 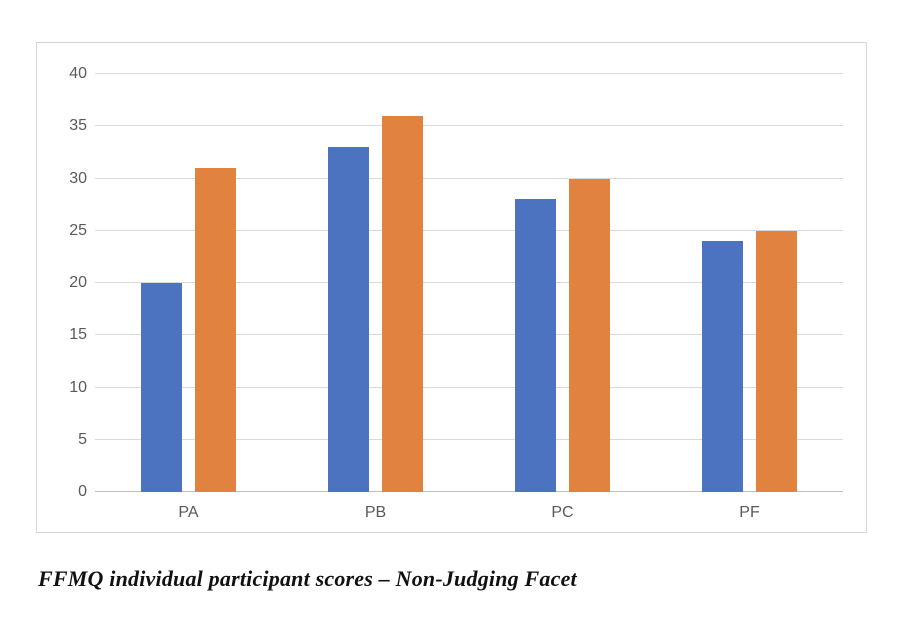 I want to click on bar-group-pb, so click(x=375, y=283).